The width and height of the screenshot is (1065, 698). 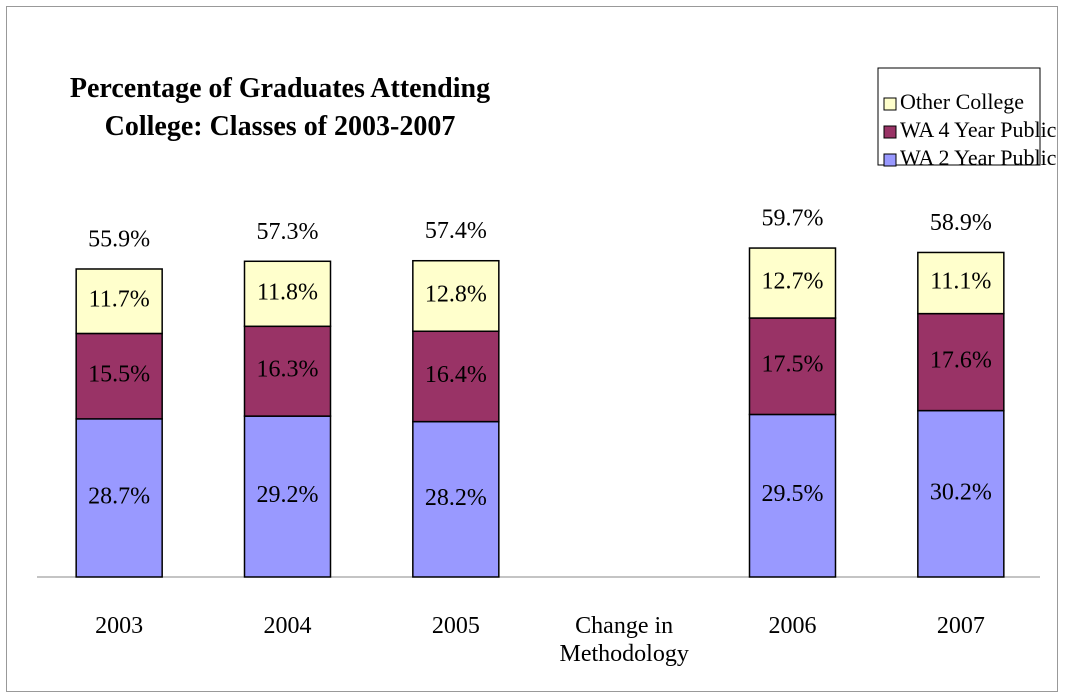 I want to click on data-label: 11.8%, so click(x=287, y=292).